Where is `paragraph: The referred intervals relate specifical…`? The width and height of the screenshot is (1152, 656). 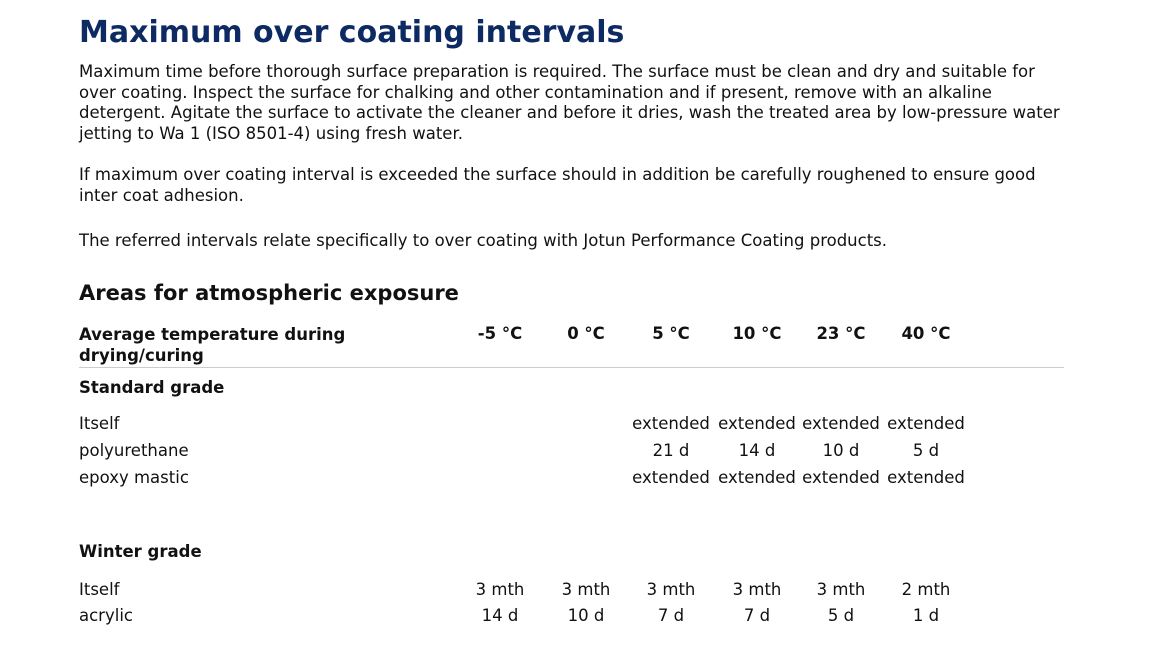 paragraph: The referred intervals relate specifical… is located at coordinates (483, 240).